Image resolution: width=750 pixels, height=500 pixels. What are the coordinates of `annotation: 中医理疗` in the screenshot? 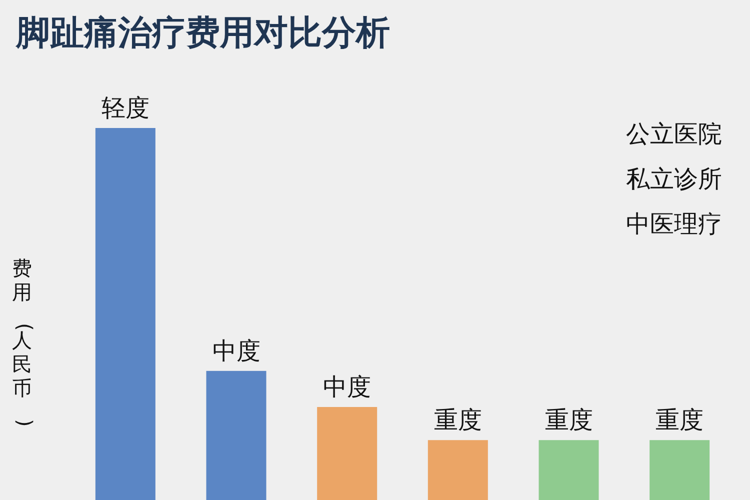 It's located at (674, 224).